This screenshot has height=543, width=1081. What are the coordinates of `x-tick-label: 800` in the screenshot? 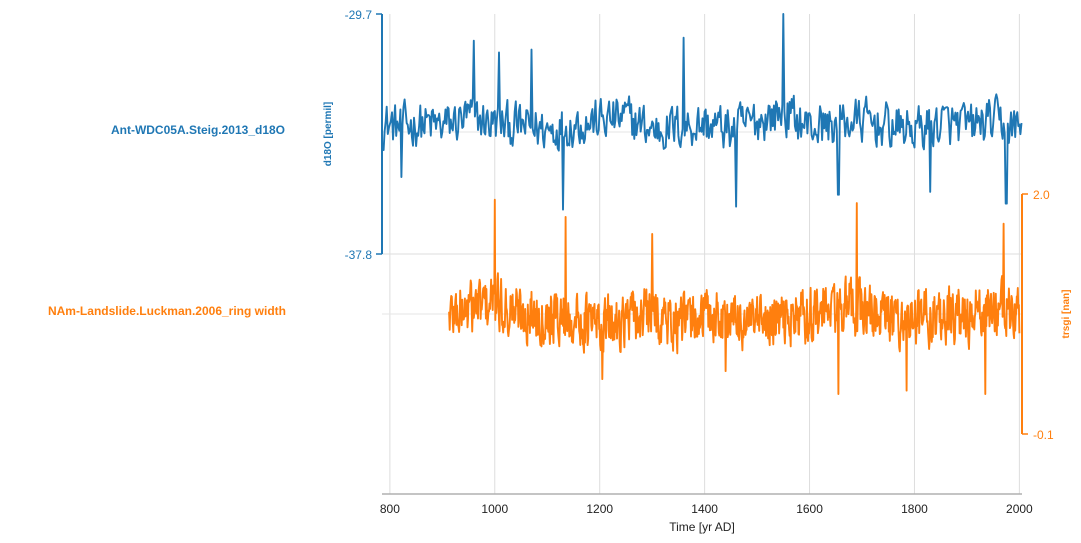 It's located at (390, 509).